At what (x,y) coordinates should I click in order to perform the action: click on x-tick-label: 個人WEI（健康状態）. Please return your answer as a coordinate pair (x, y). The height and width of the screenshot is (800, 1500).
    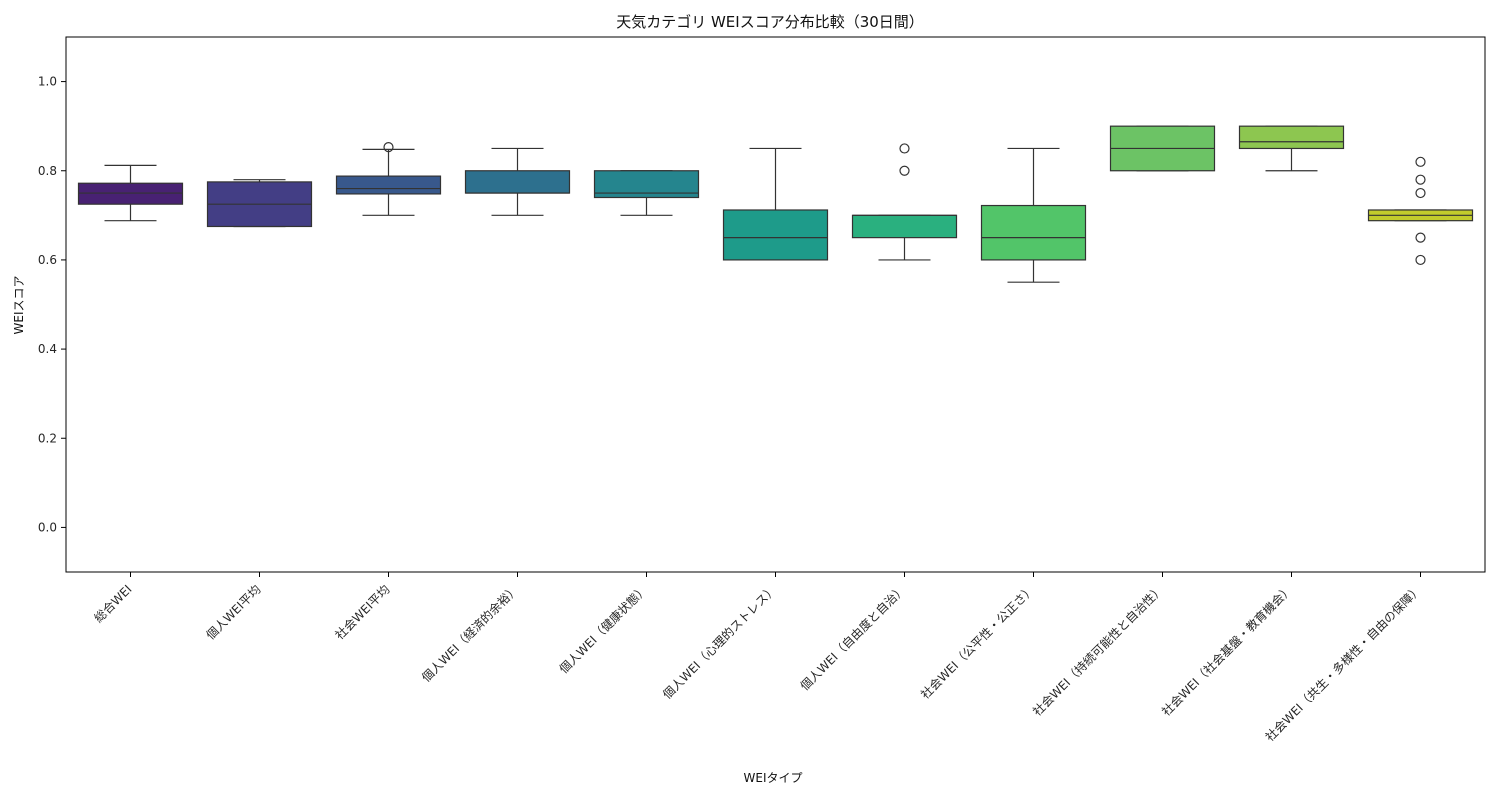
    Looking at the image, I should click on (603, 629).